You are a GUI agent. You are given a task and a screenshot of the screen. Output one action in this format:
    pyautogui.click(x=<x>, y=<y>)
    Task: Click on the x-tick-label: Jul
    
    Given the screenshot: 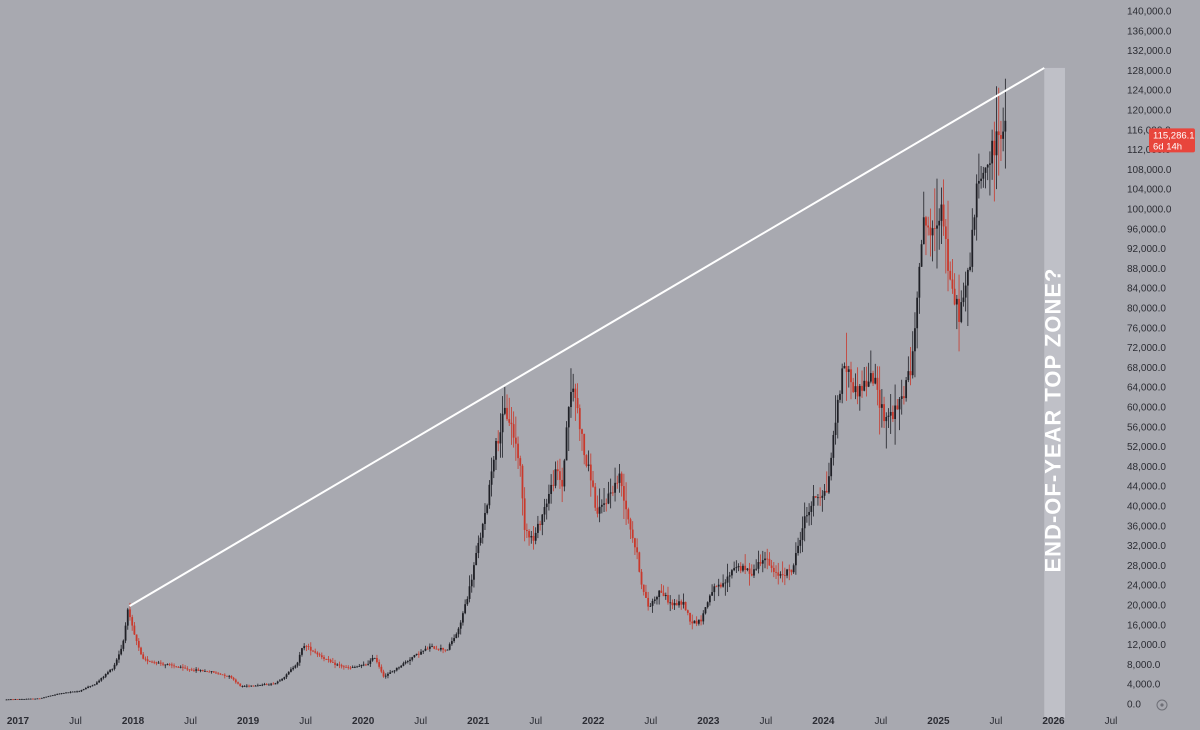 What is the action you would take?
    pyautogui.click(x=535, y=721)
    